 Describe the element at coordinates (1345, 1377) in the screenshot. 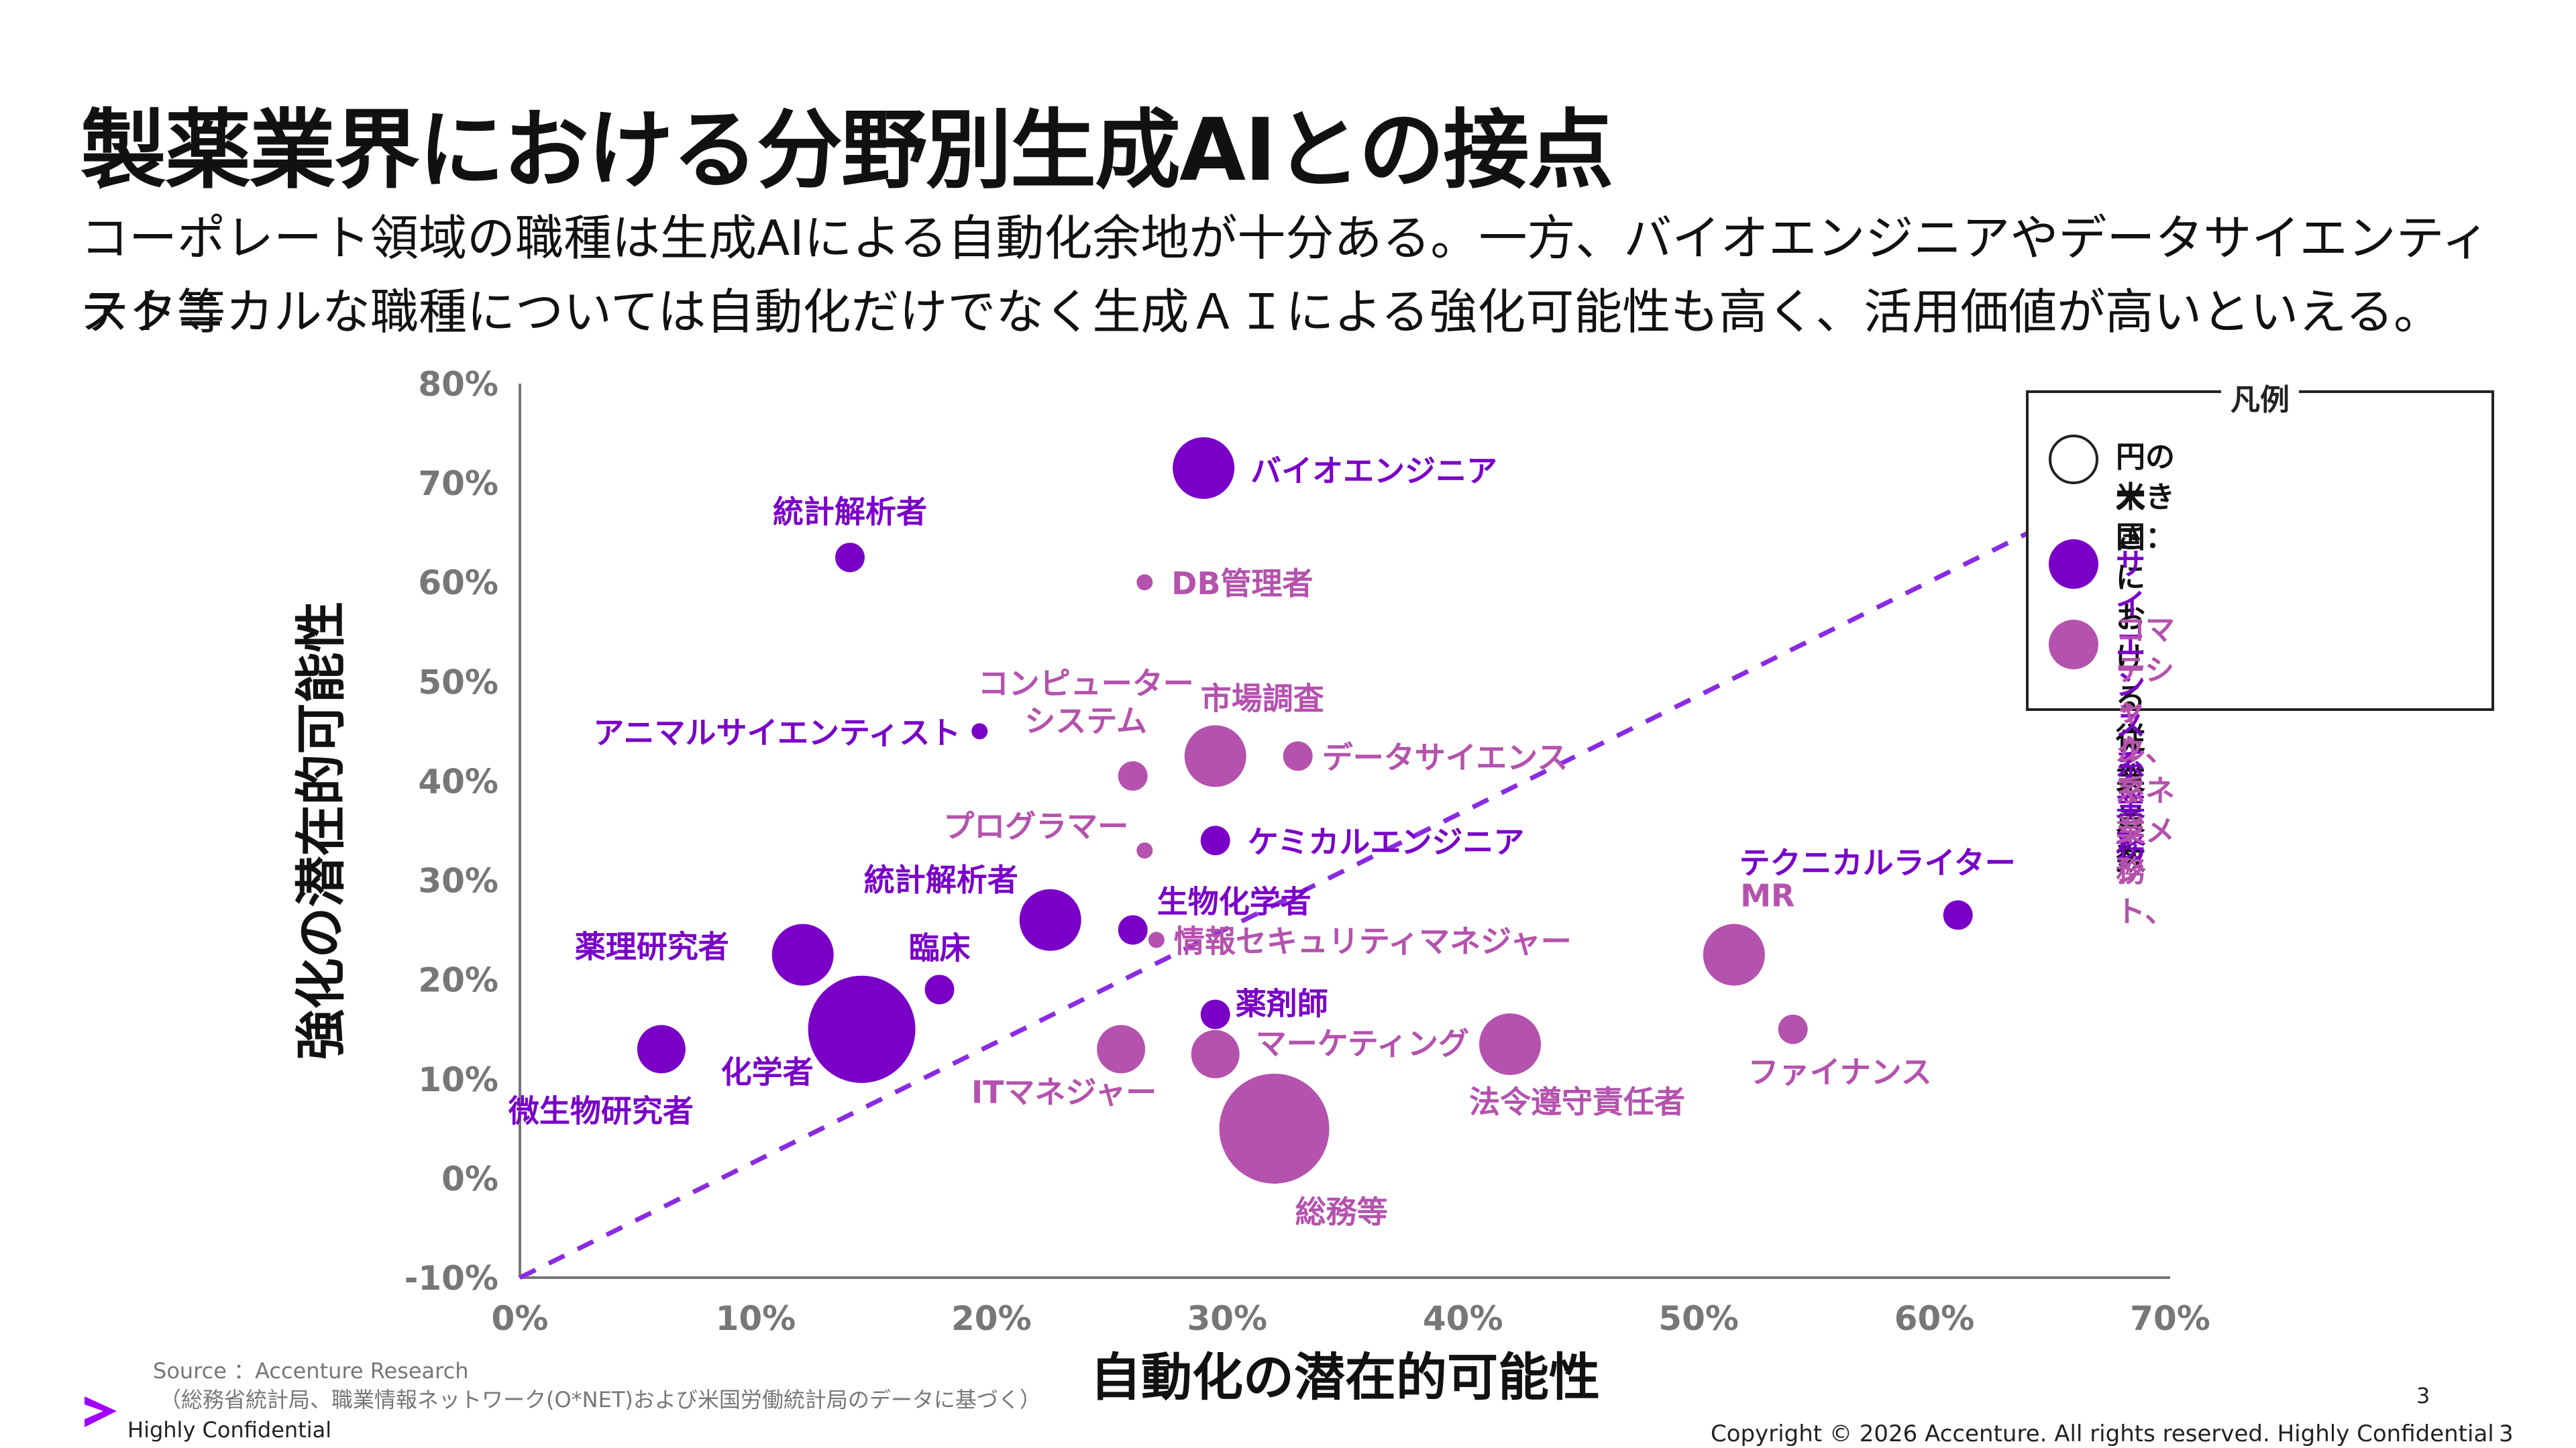

I see `x-axis-title: 自動化の潜在的可能性` at that location.